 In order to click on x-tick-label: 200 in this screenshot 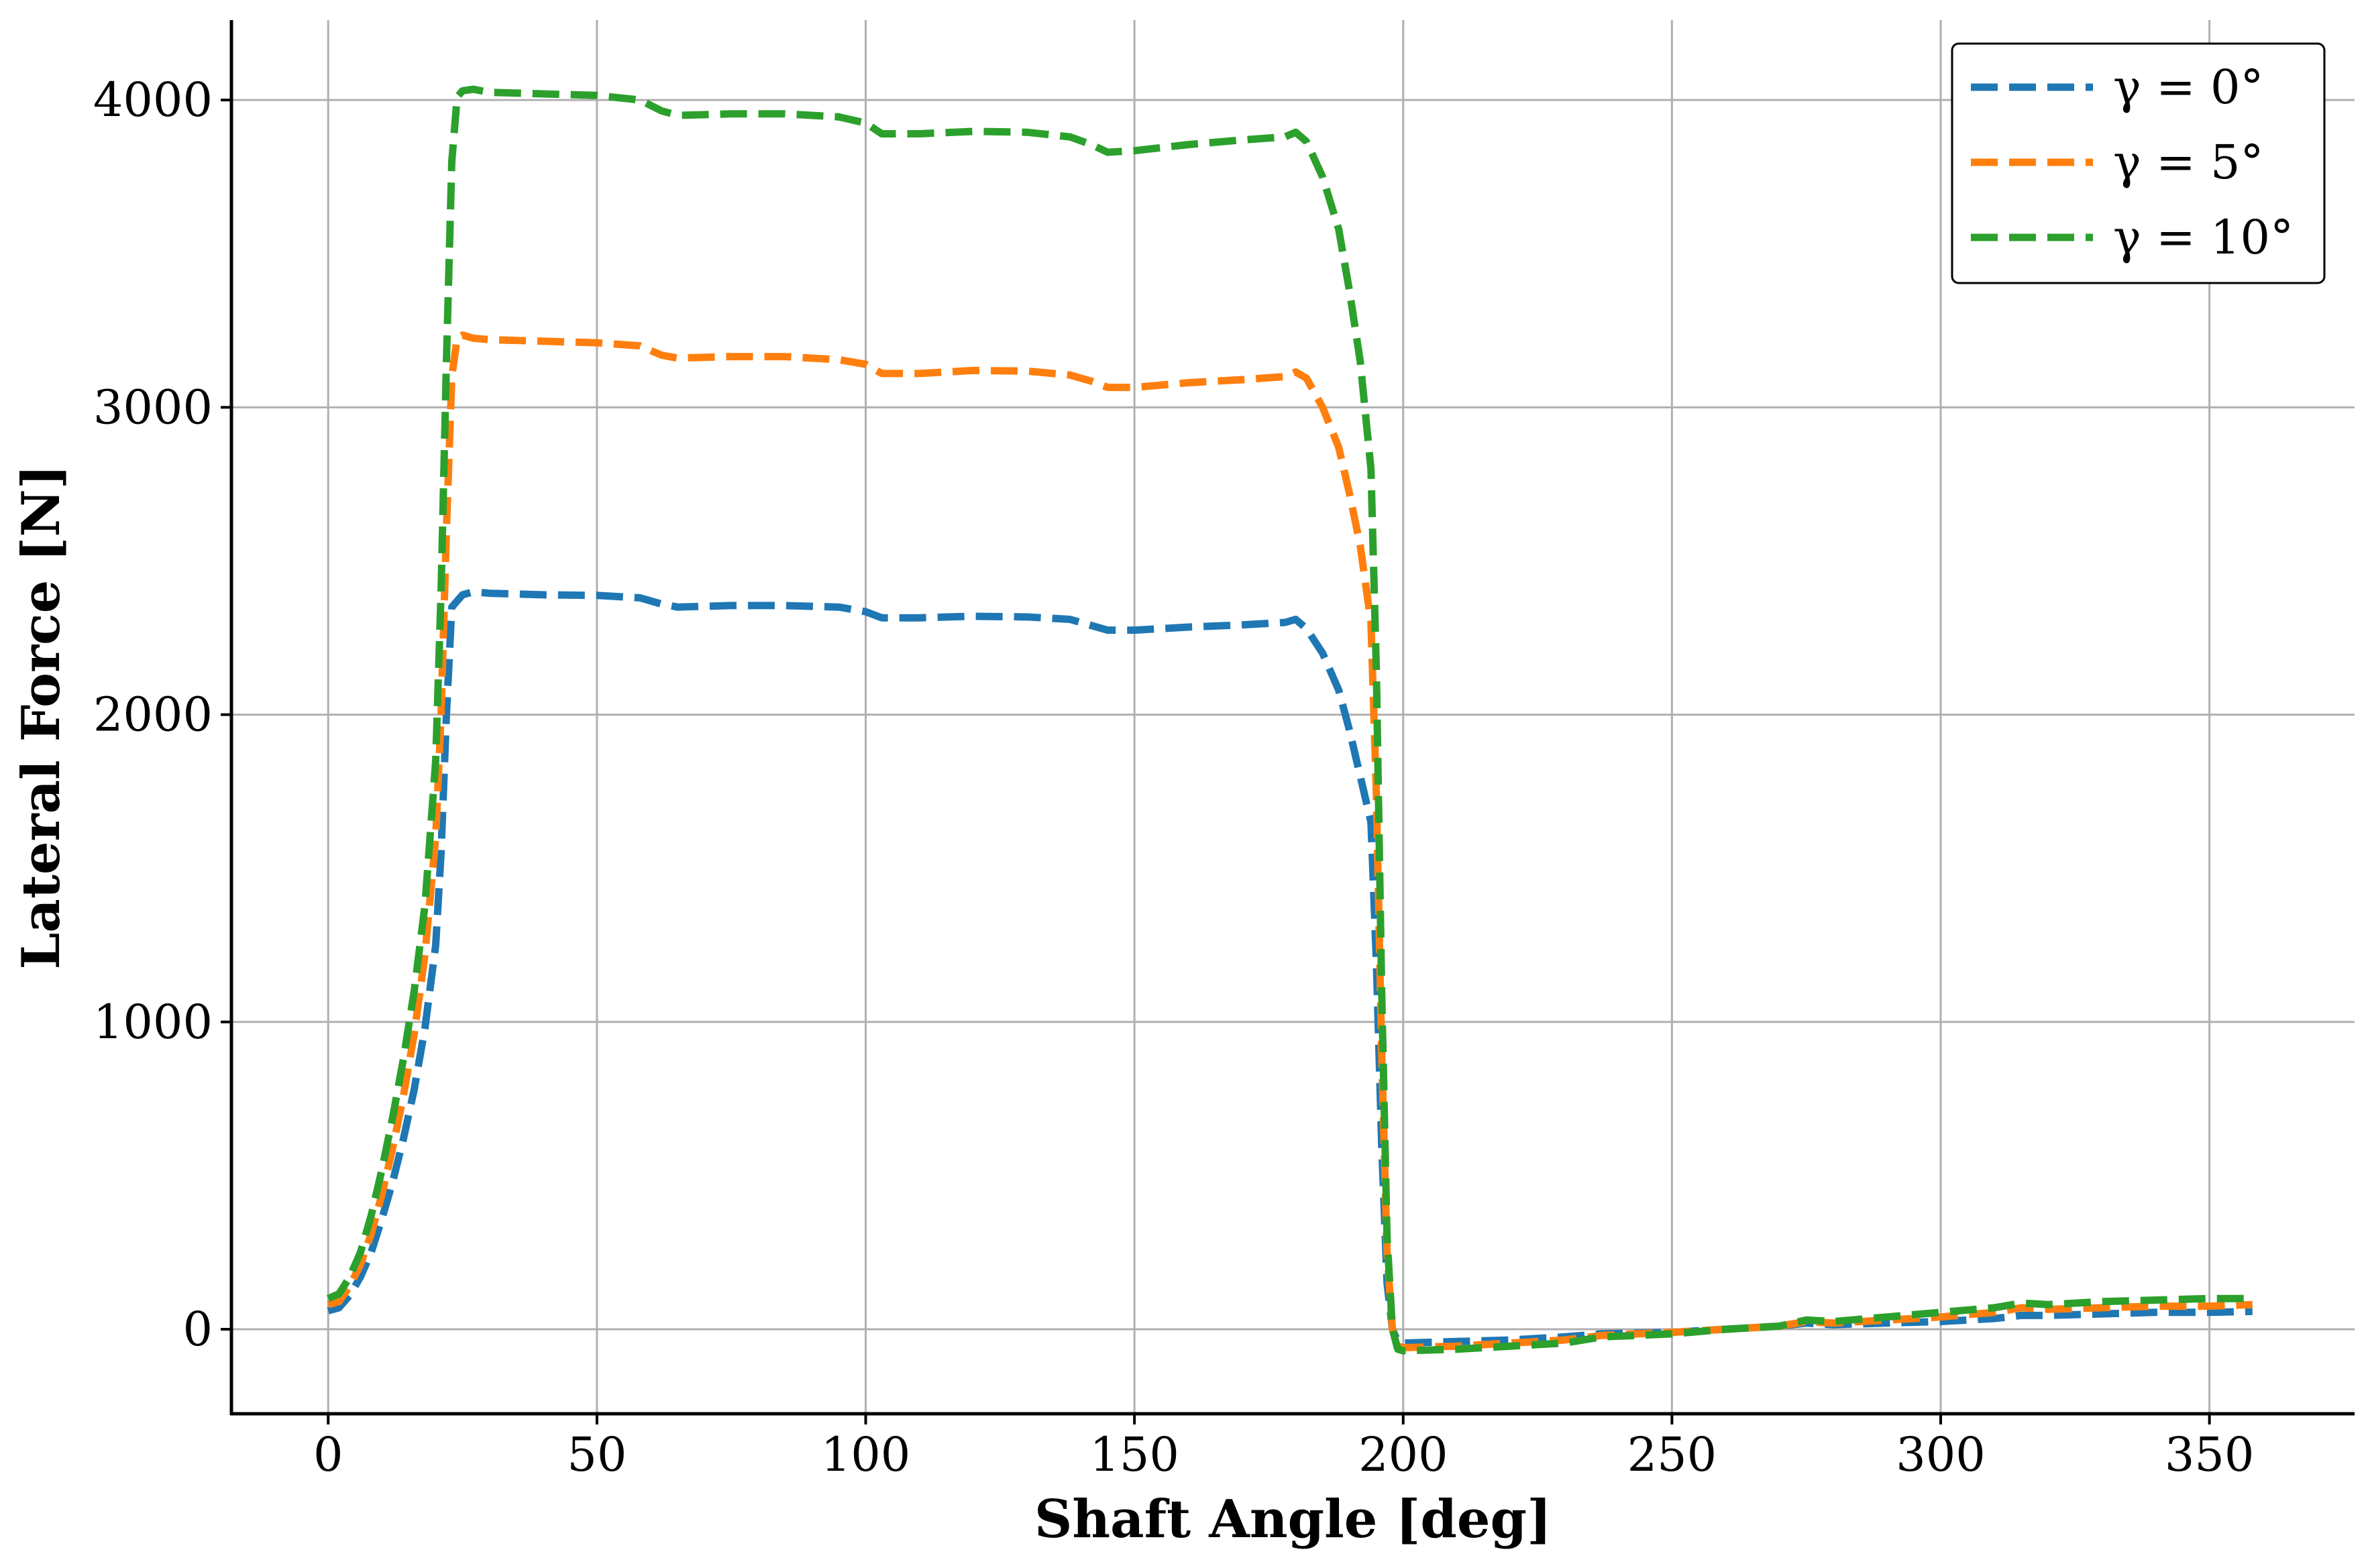, I will do `click(1403, 1454)`.